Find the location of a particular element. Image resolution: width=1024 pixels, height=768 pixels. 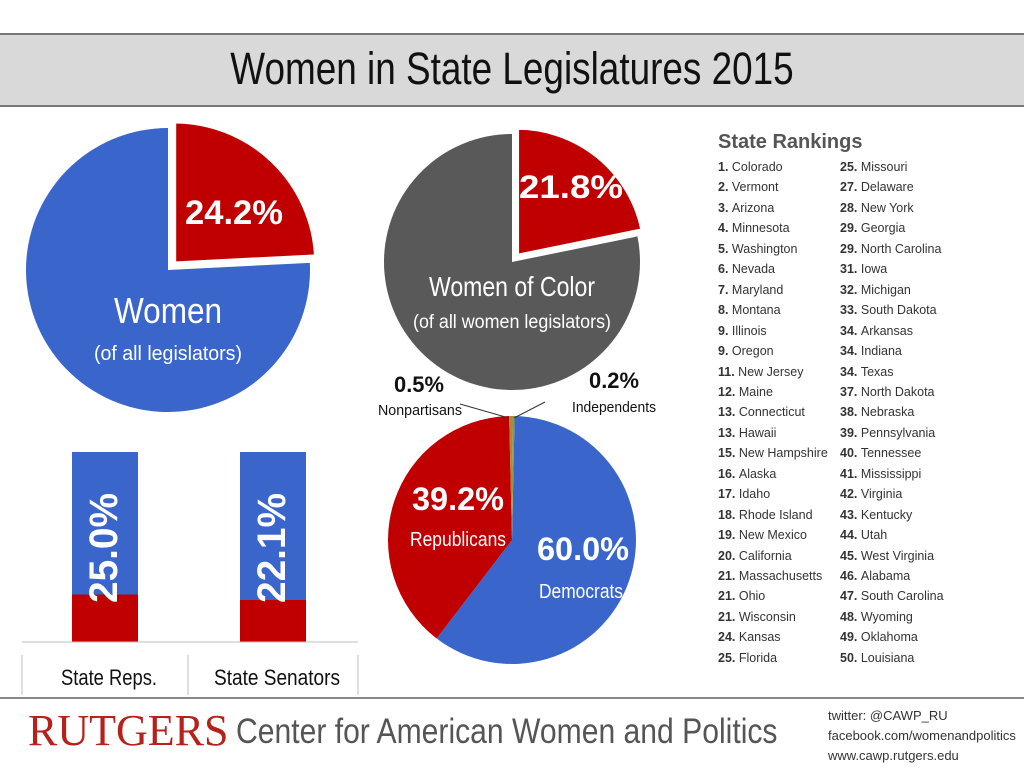

ranking-item: 17. Idaho is located at coordinates (744, 494).